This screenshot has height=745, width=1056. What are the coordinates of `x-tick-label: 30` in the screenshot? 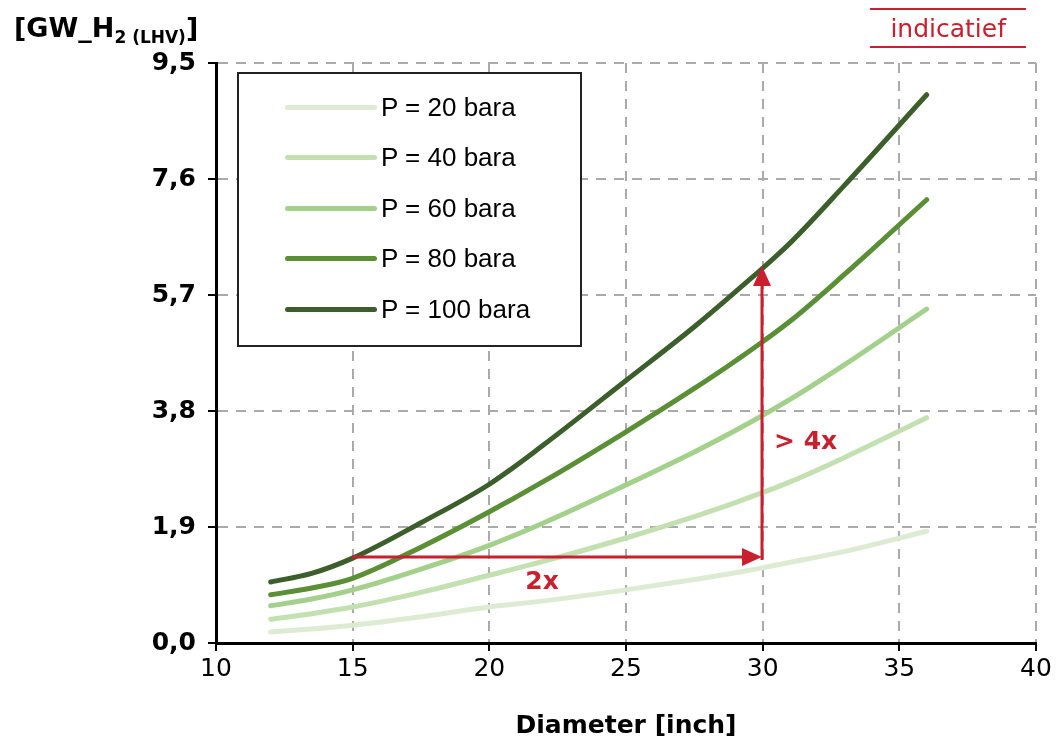 It's located at (762, 667).